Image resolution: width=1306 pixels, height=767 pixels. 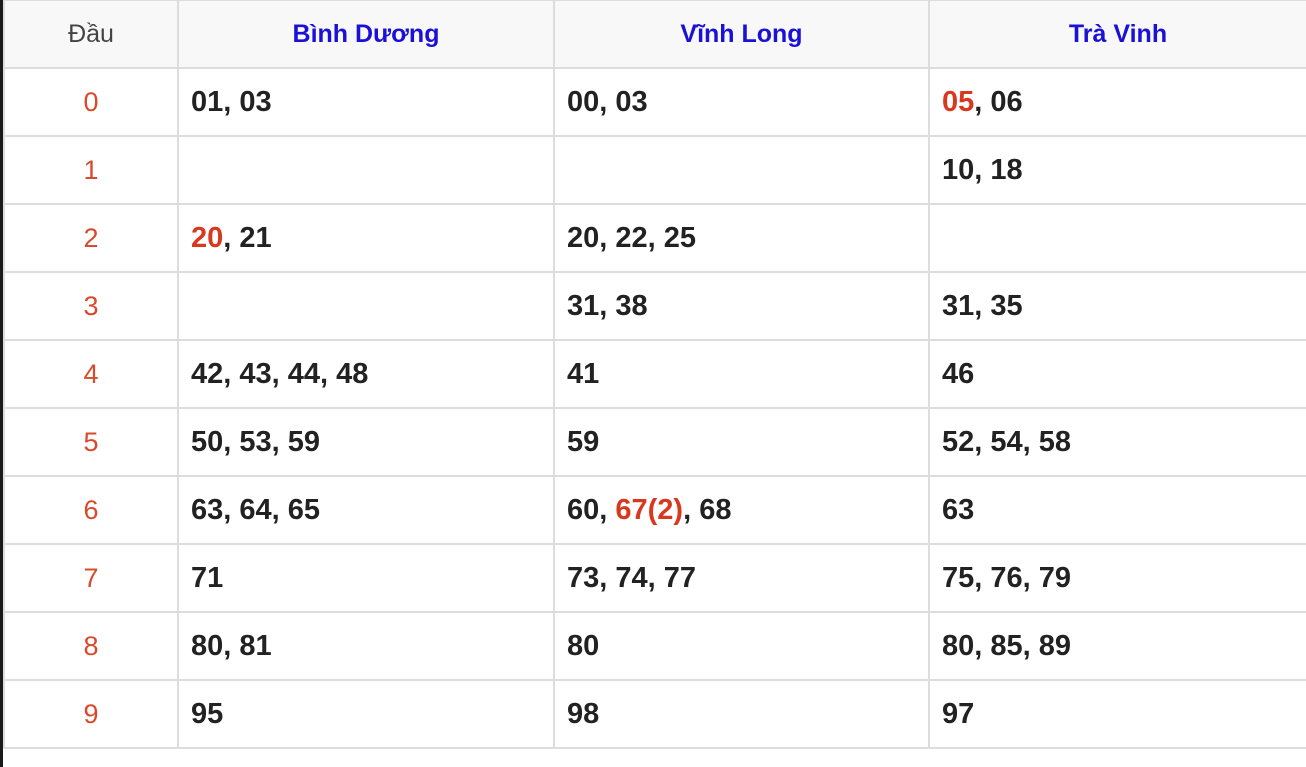 What do you see at coordinates (352, 373) in the screenshot?
I see `number: 48` at bounding box center [352, 373].